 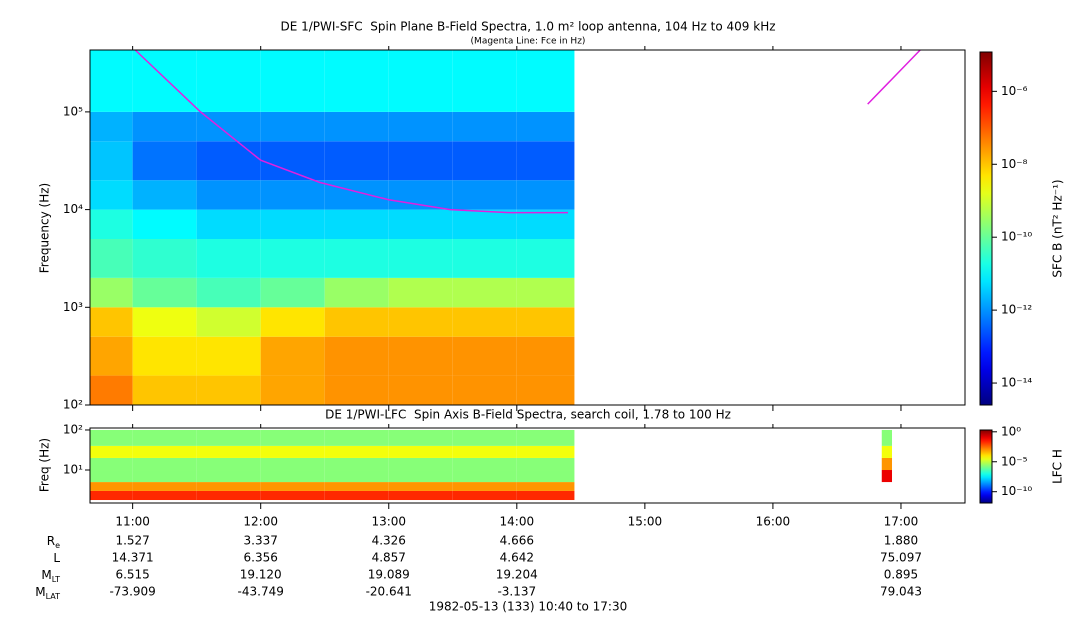 What do you see at coordinates (1058, 228) in the screenshot?
I see `colorbar-label: SFC B (nT² Hz⁻¹)` at bounding box center [1058, 228].